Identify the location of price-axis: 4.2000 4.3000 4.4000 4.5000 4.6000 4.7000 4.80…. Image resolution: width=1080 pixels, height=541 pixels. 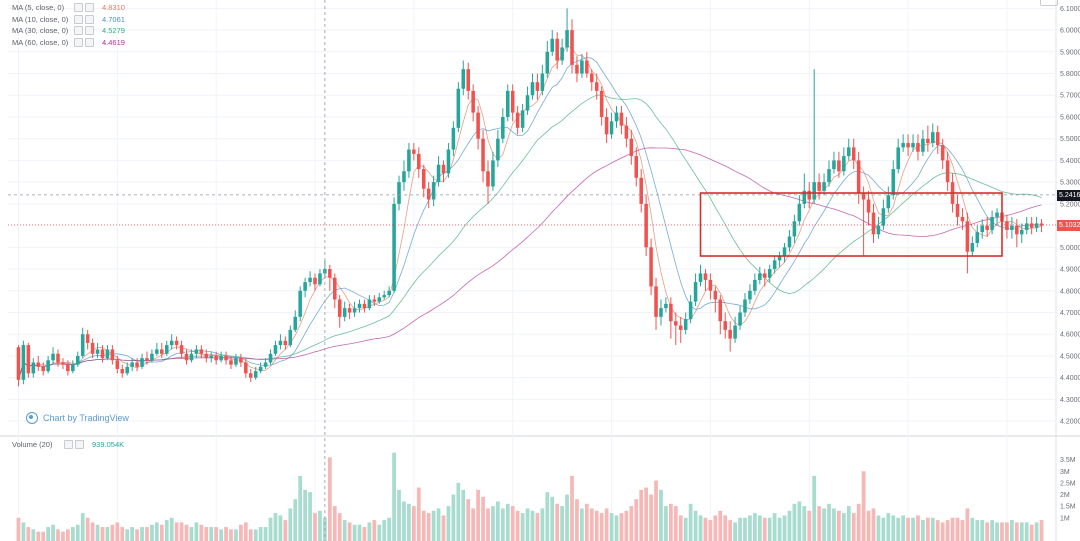
(1070, 216).